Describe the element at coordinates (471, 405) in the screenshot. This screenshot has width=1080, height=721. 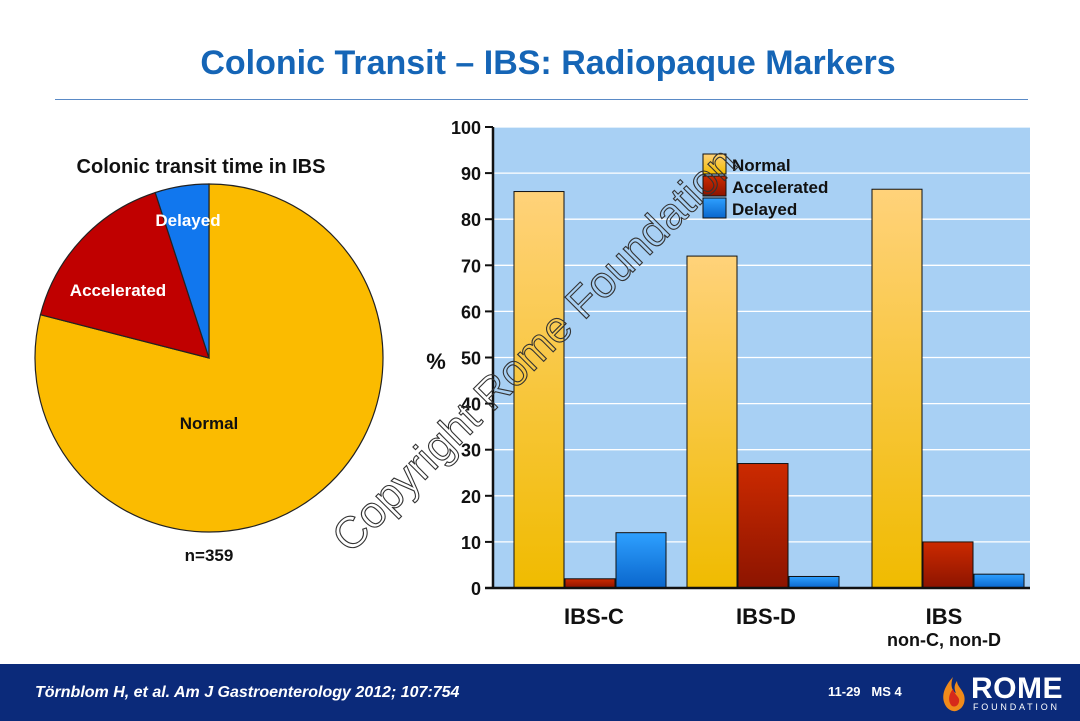
I see `y-tick-label: 40` at that location.